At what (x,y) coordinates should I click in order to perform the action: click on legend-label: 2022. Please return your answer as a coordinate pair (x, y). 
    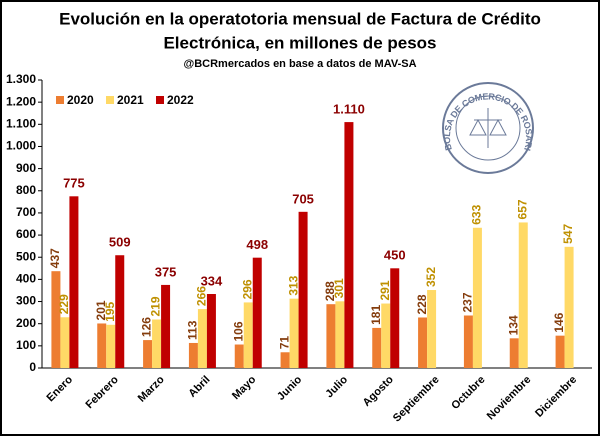
    Looking at the image, I should click on (180, 100).